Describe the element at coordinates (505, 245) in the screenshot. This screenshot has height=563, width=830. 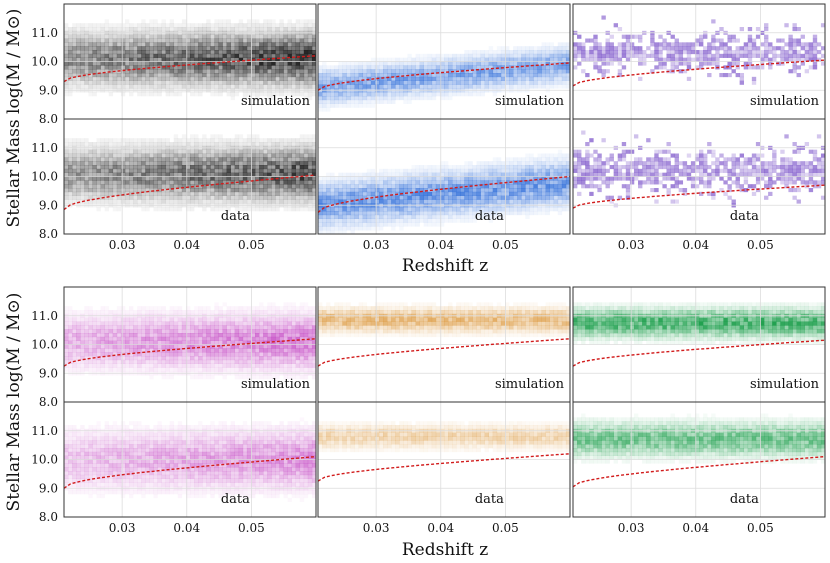
I see `x-tick-label: 0.05` at that location.